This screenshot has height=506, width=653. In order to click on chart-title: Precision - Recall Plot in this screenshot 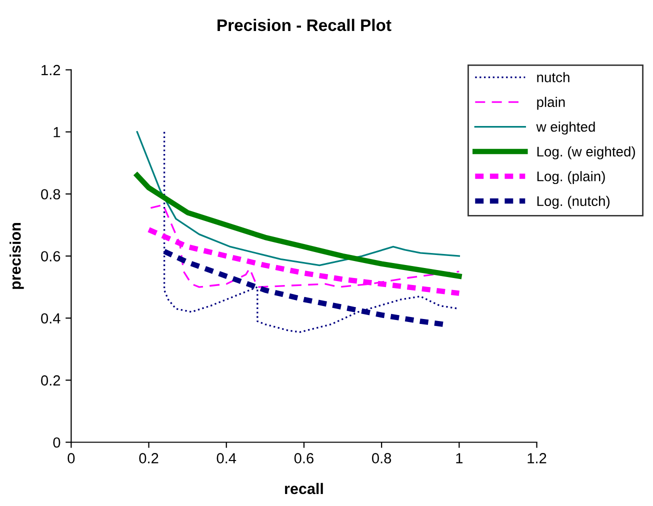, I will do `click(305, 25)`.